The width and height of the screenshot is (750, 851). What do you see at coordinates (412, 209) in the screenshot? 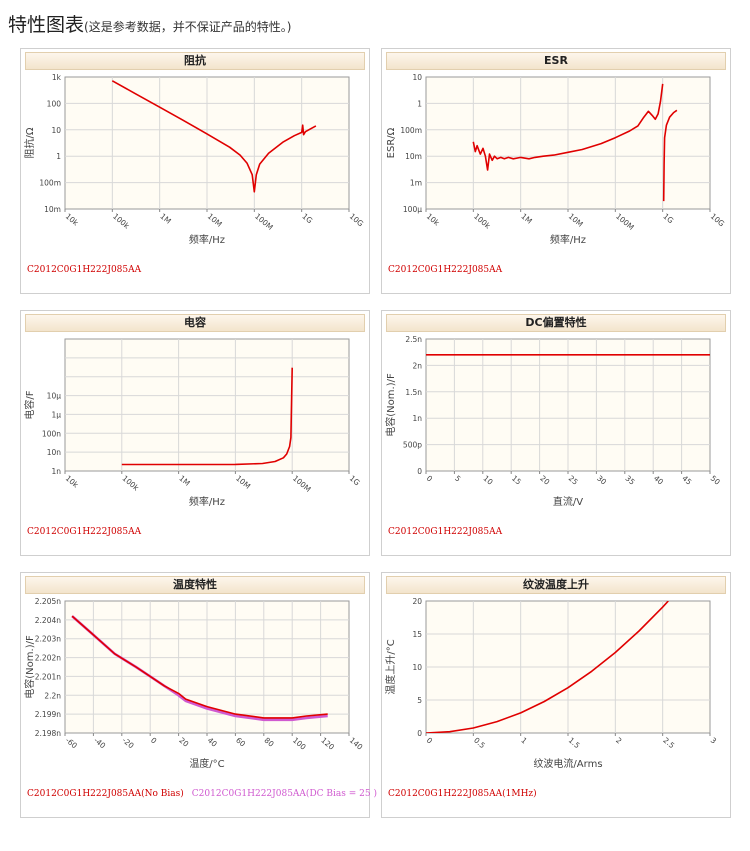
I see `y-tick-label: 100μ` at bounding box center [412, 209].